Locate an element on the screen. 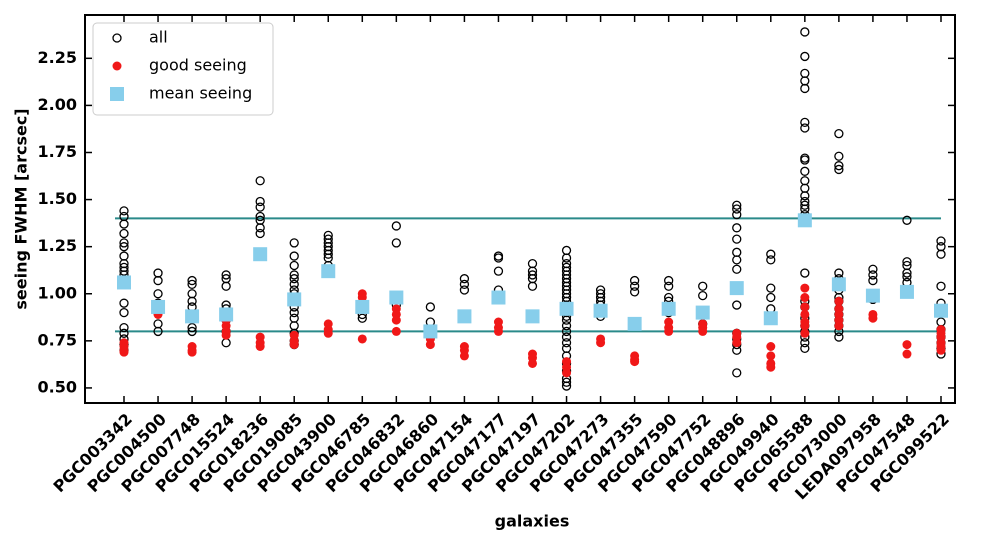 Image resolution: width=996 pixels, height=544 pixels. y-axis-label: seeing FWHM [arcsec] is located at coordinates (21, 208).